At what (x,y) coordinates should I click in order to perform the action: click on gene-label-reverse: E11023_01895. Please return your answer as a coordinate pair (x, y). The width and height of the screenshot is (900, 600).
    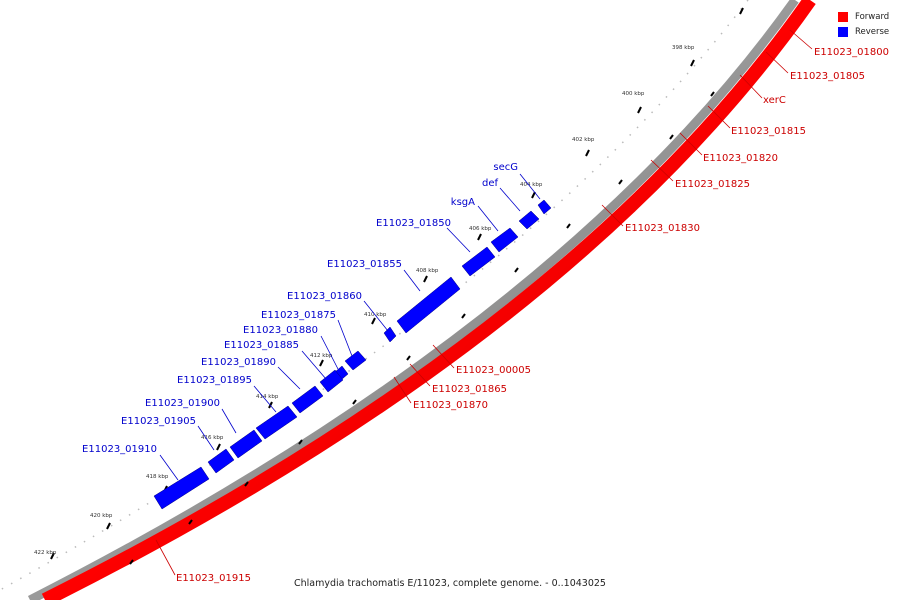
    Looking at the image, I should click on (214, 380).